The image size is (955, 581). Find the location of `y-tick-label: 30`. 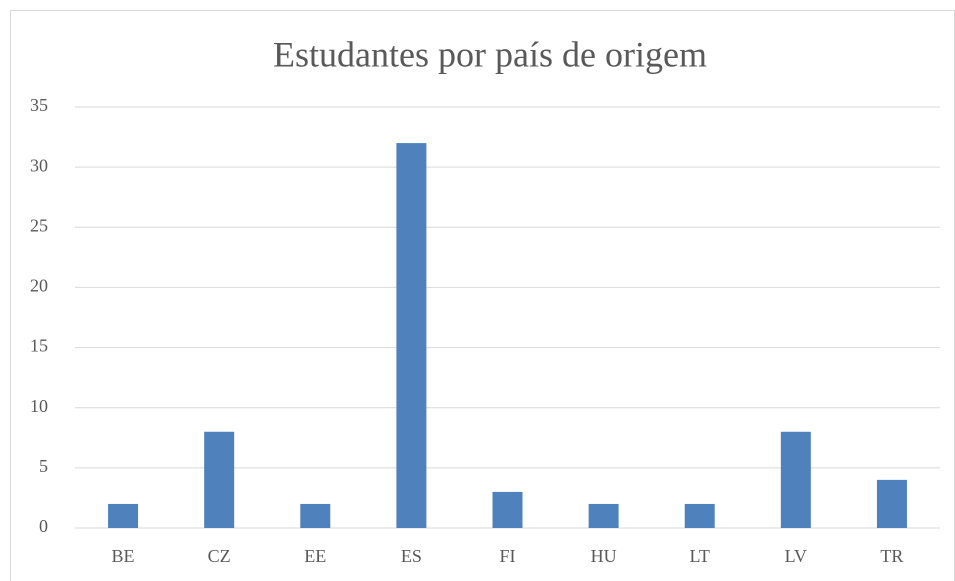

y-tick-label: 30 is located at coordinates (39, 165).